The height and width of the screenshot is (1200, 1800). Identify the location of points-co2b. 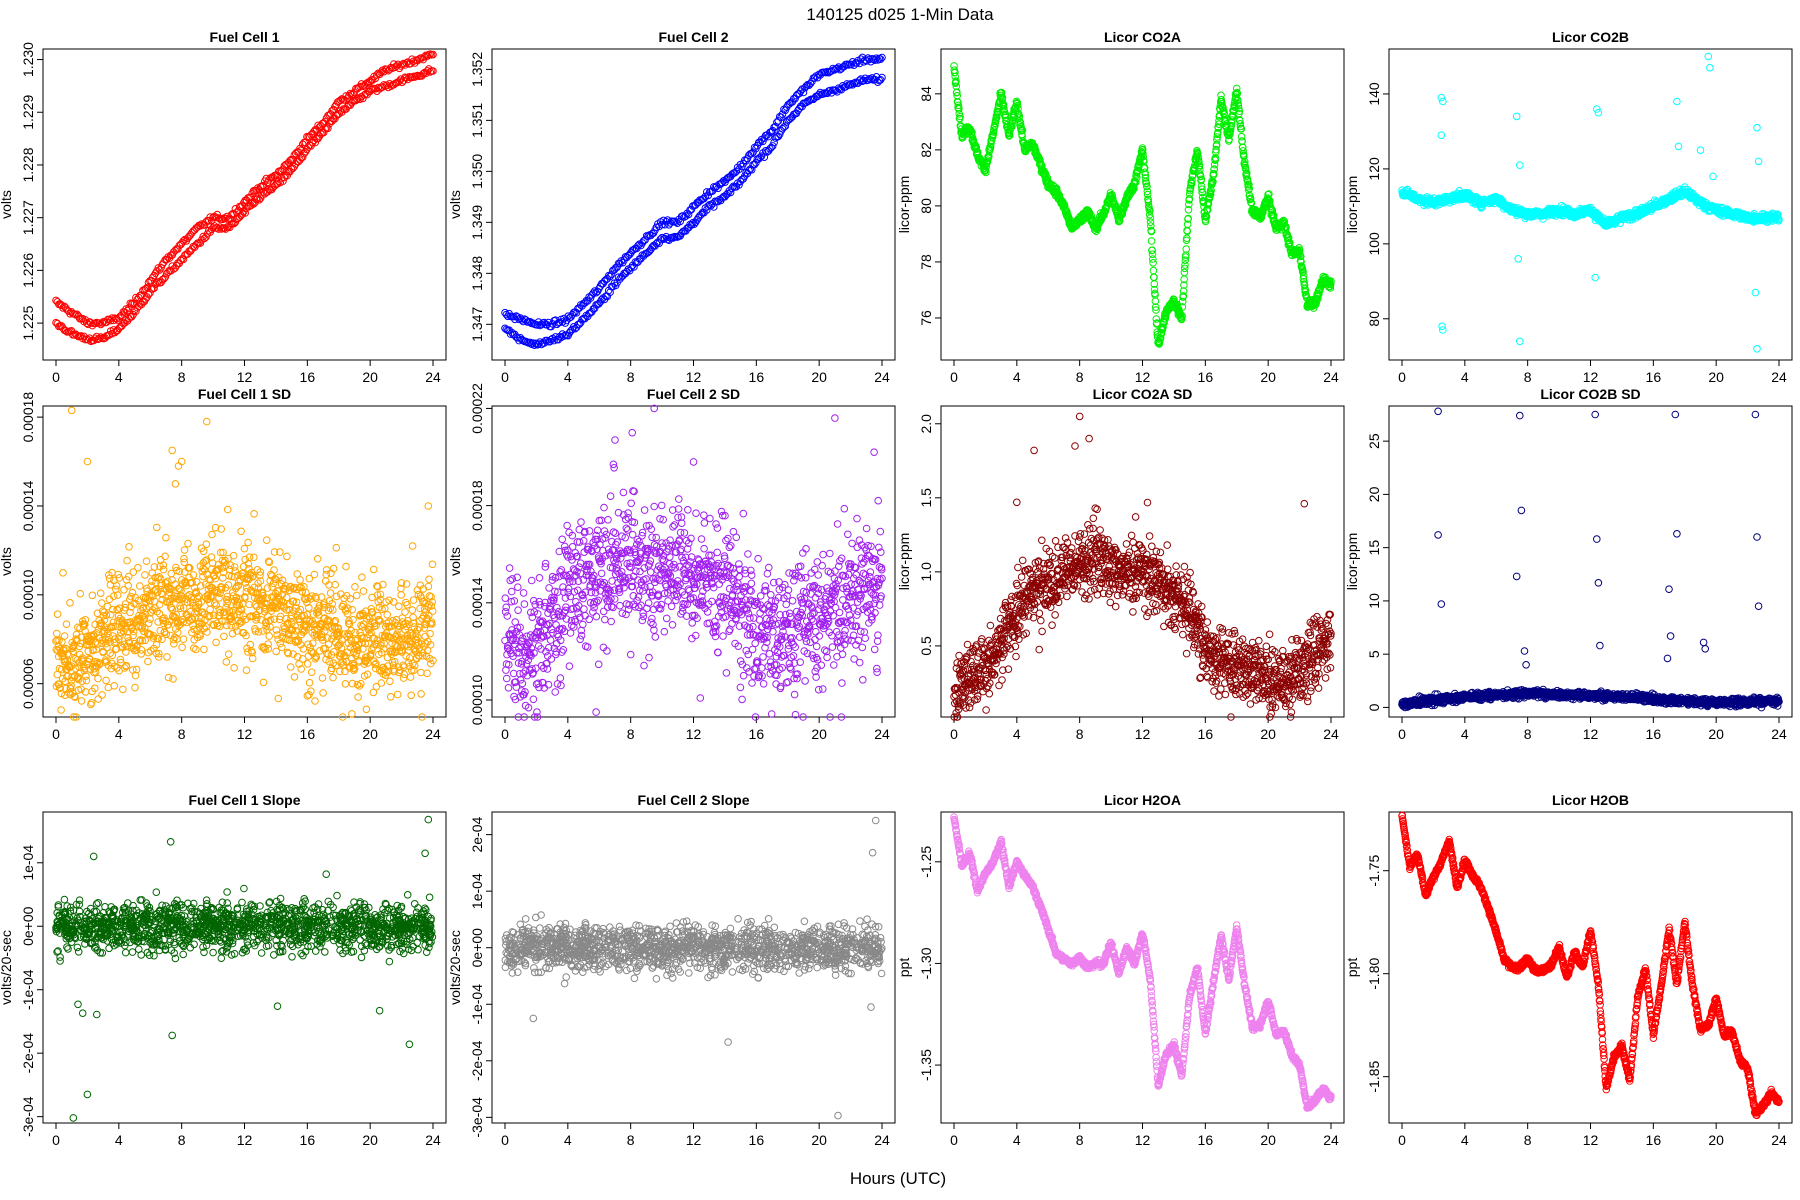
(1590, 202).